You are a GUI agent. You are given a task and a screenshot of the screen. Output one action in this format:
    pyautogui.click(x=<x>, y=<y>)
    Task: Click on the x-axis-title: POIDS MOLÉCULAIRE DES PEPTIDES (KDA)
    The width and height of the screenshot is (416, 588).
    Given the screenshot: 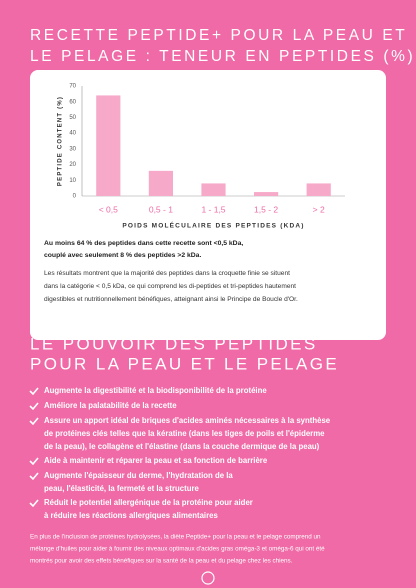 What is the action you would take?
    pyautogui.click(x=213, y=225)
    